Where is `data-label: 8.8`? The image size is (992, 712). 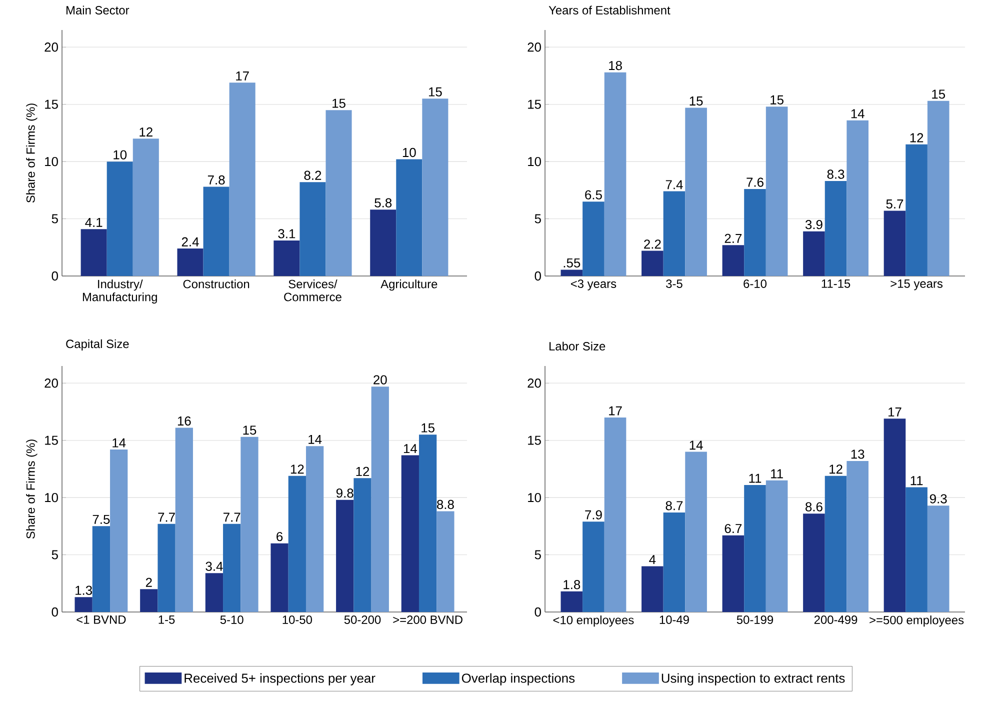 data-label: 8.8 is located at coordinates (445, 505).